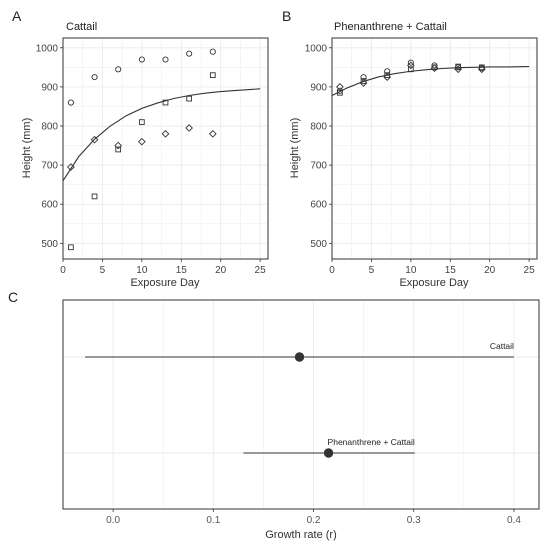  Describe the element at coordinates (514, 520) in the screenshot. I see `x-tick-label: 0.4` at that location.